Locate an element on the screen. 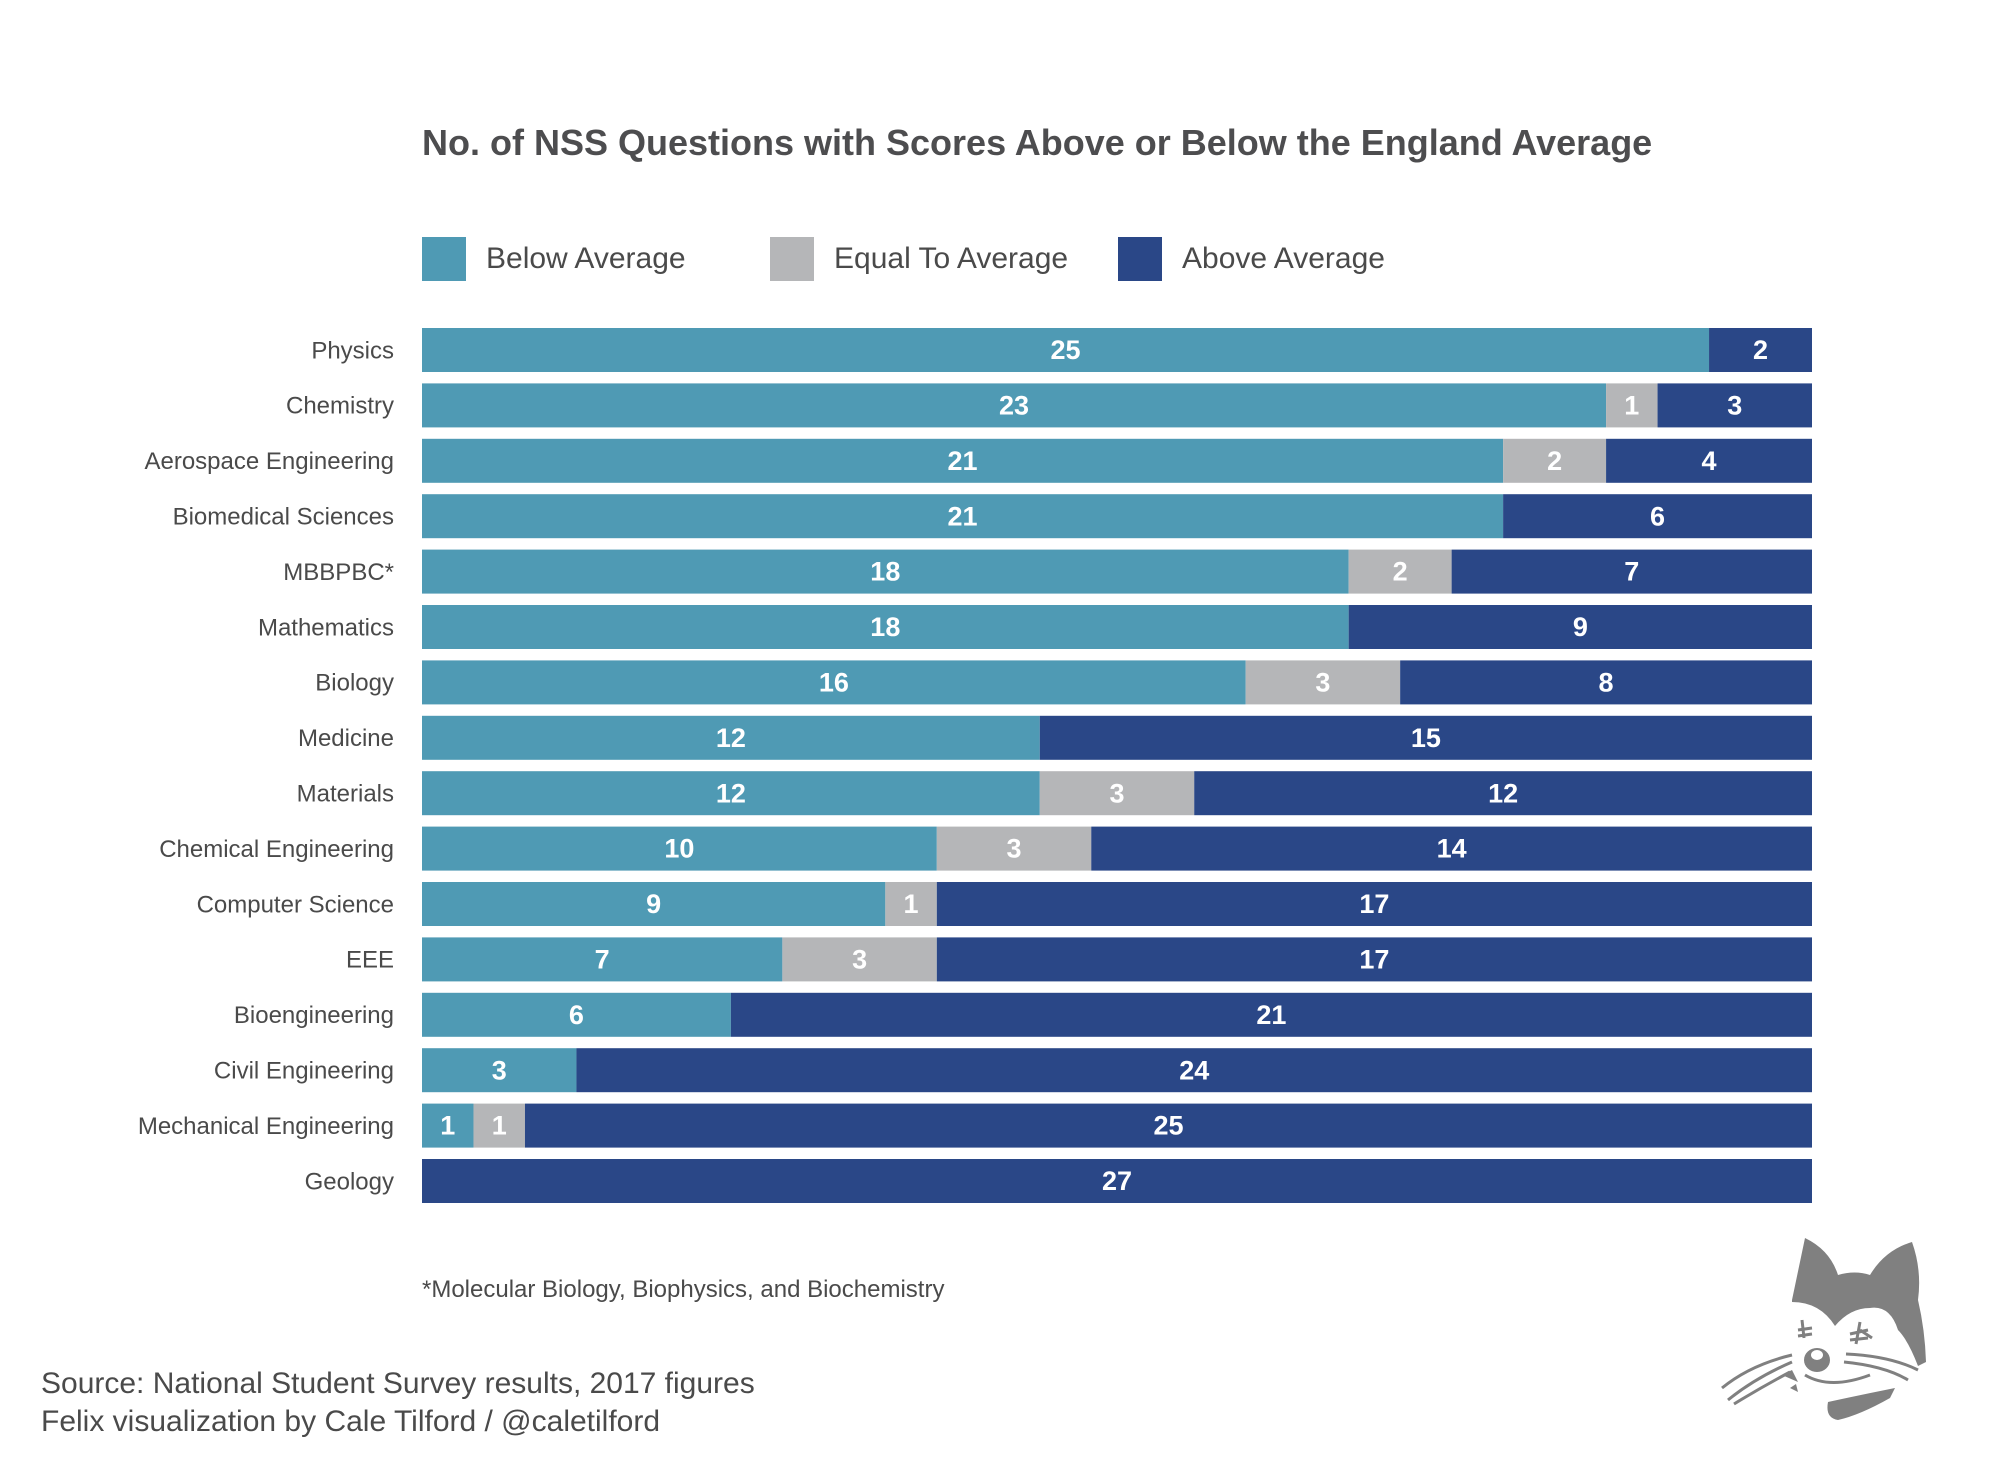 The image size is (2000, 1458). data-label-above: 7 is located at coordinates (1631, 572).